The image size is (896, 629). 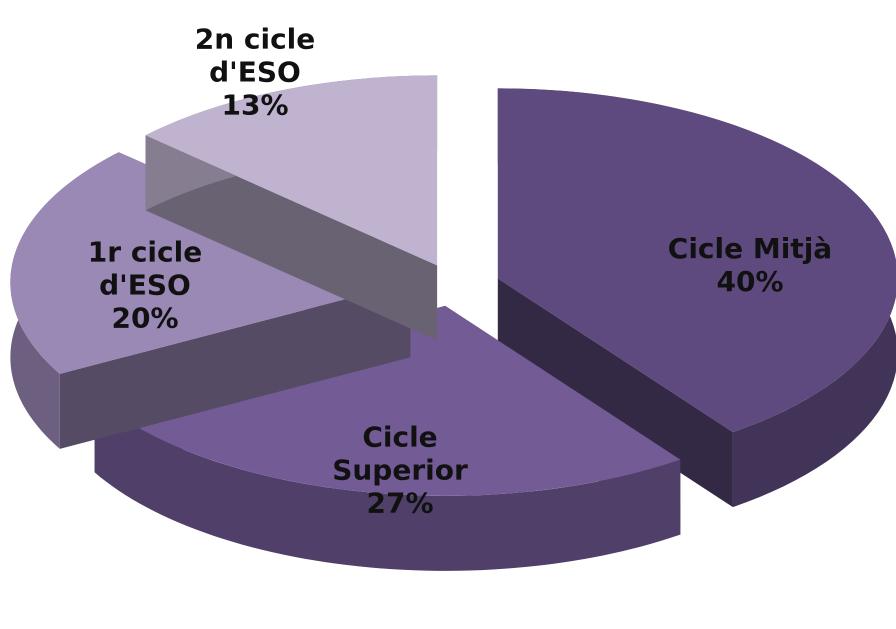 I want to click on value-label: 27%, so click(x=400, y=503).